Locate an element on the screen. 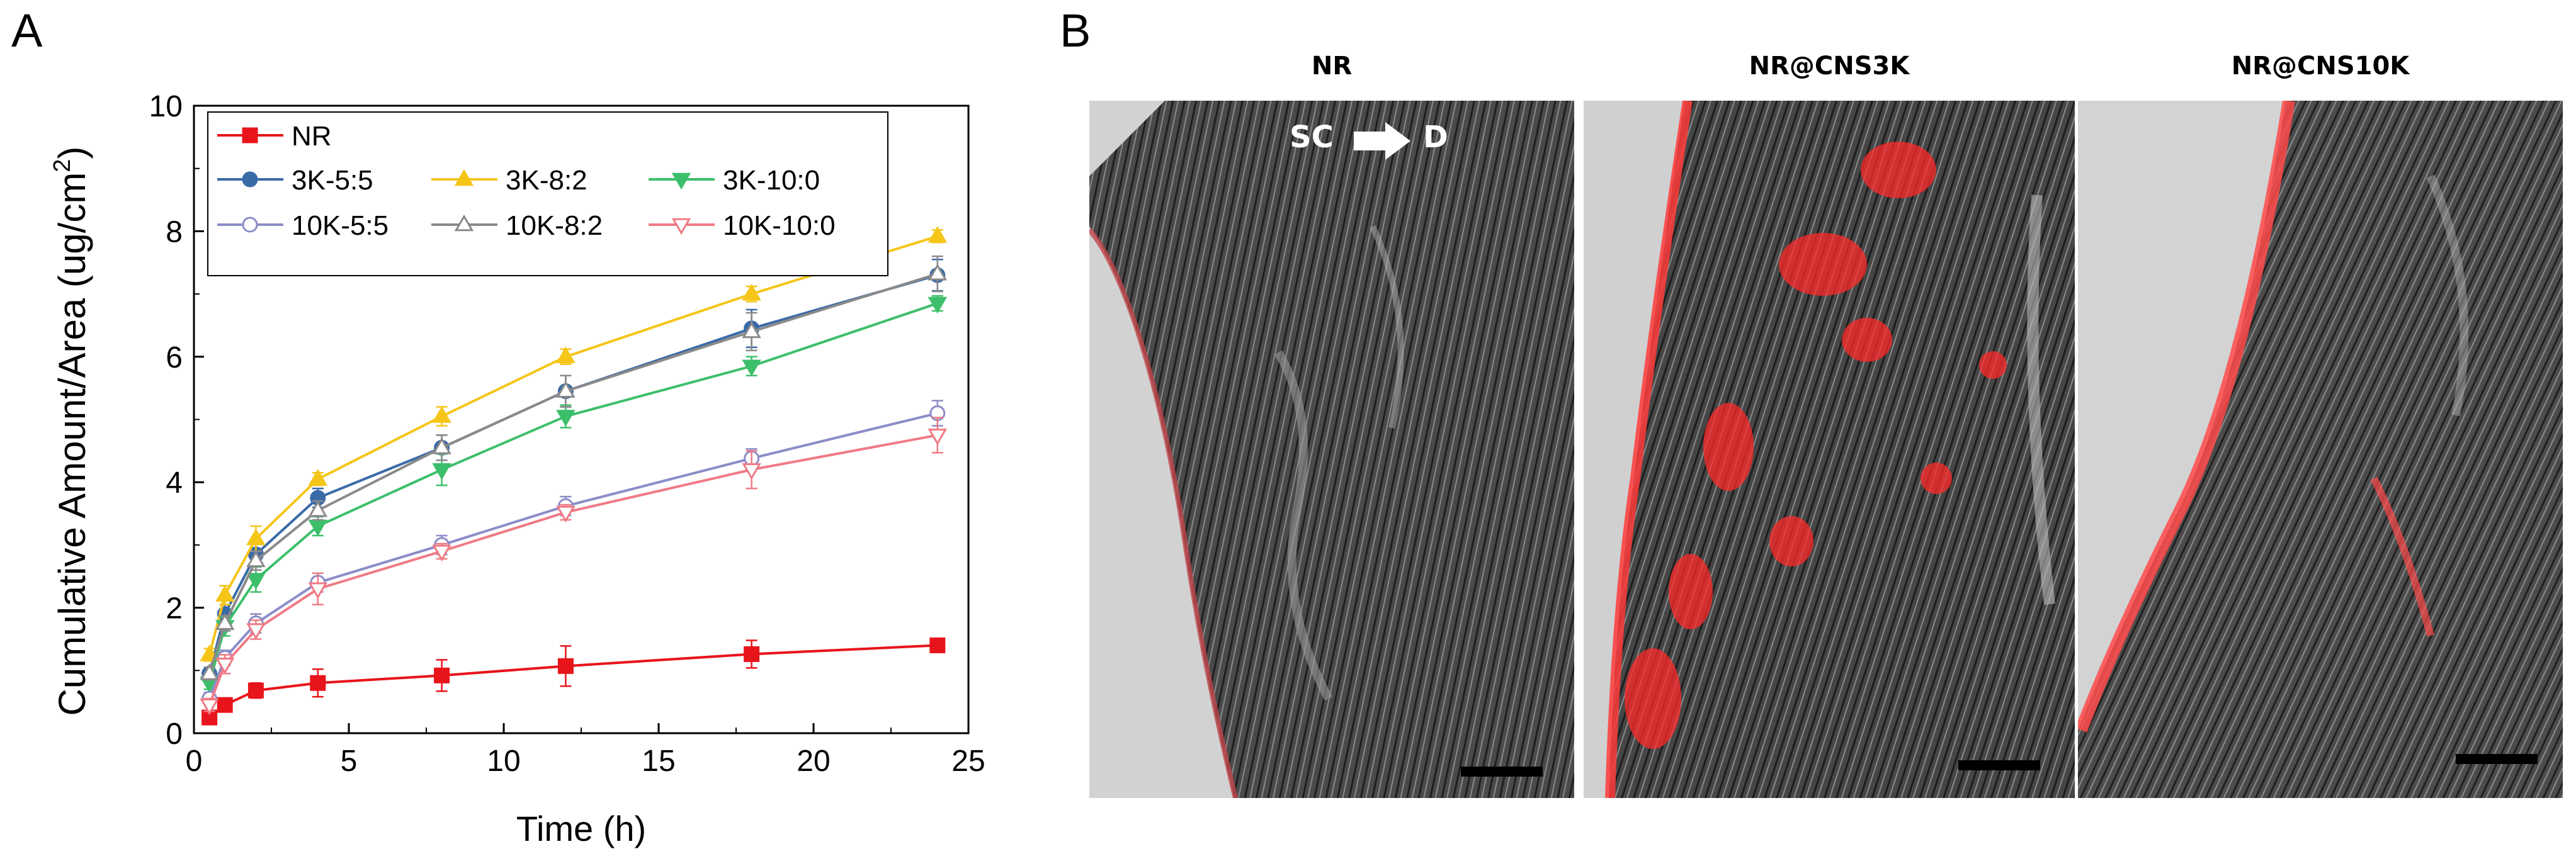 The image size is (2576, 866). y-tick-label: 6 is located at coordinates (174, 357).